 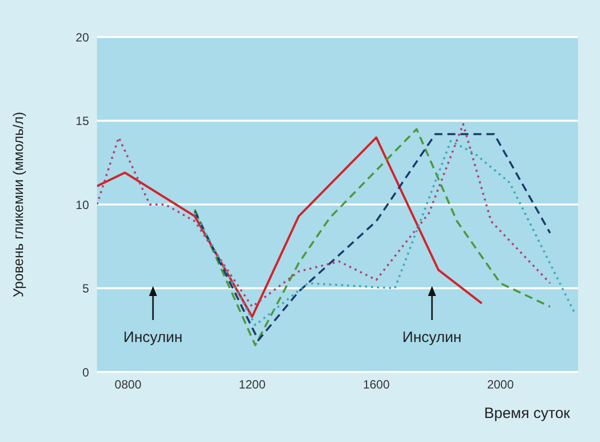 I want to click on y-tick-label: 5, so click(x=86, y=289).